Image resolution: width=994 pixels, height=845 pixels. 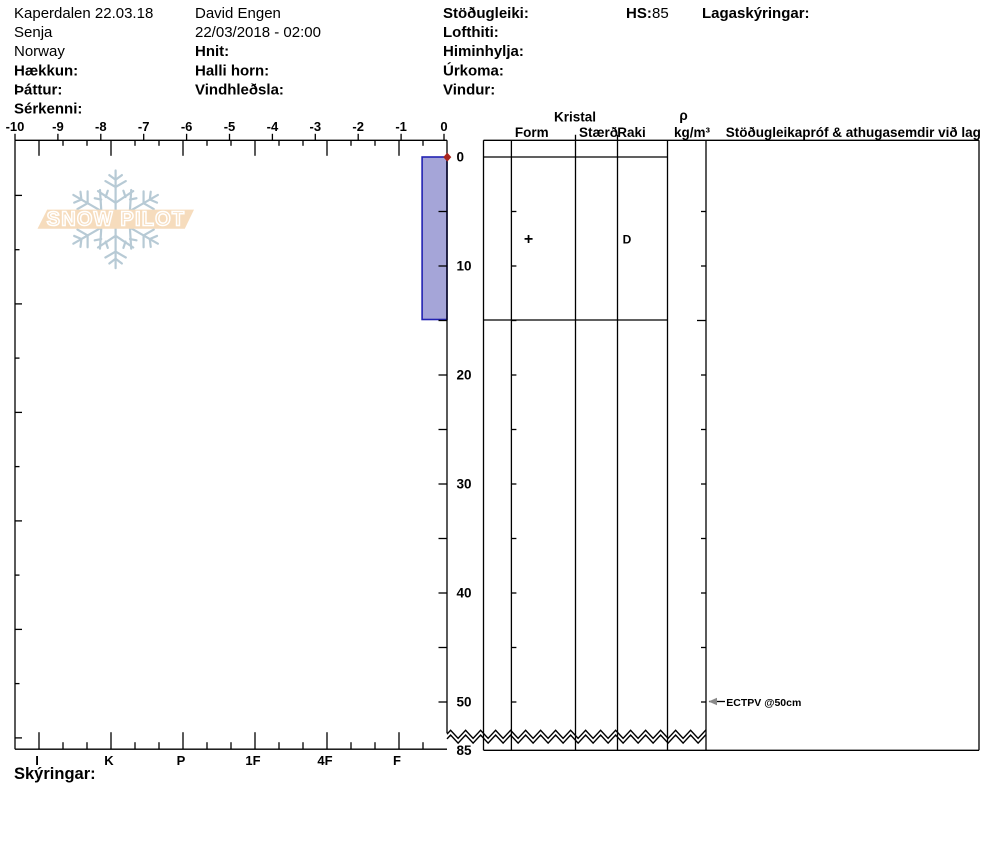 I want to click on svg-text: Þáttur:, so click(x=38, y=89).